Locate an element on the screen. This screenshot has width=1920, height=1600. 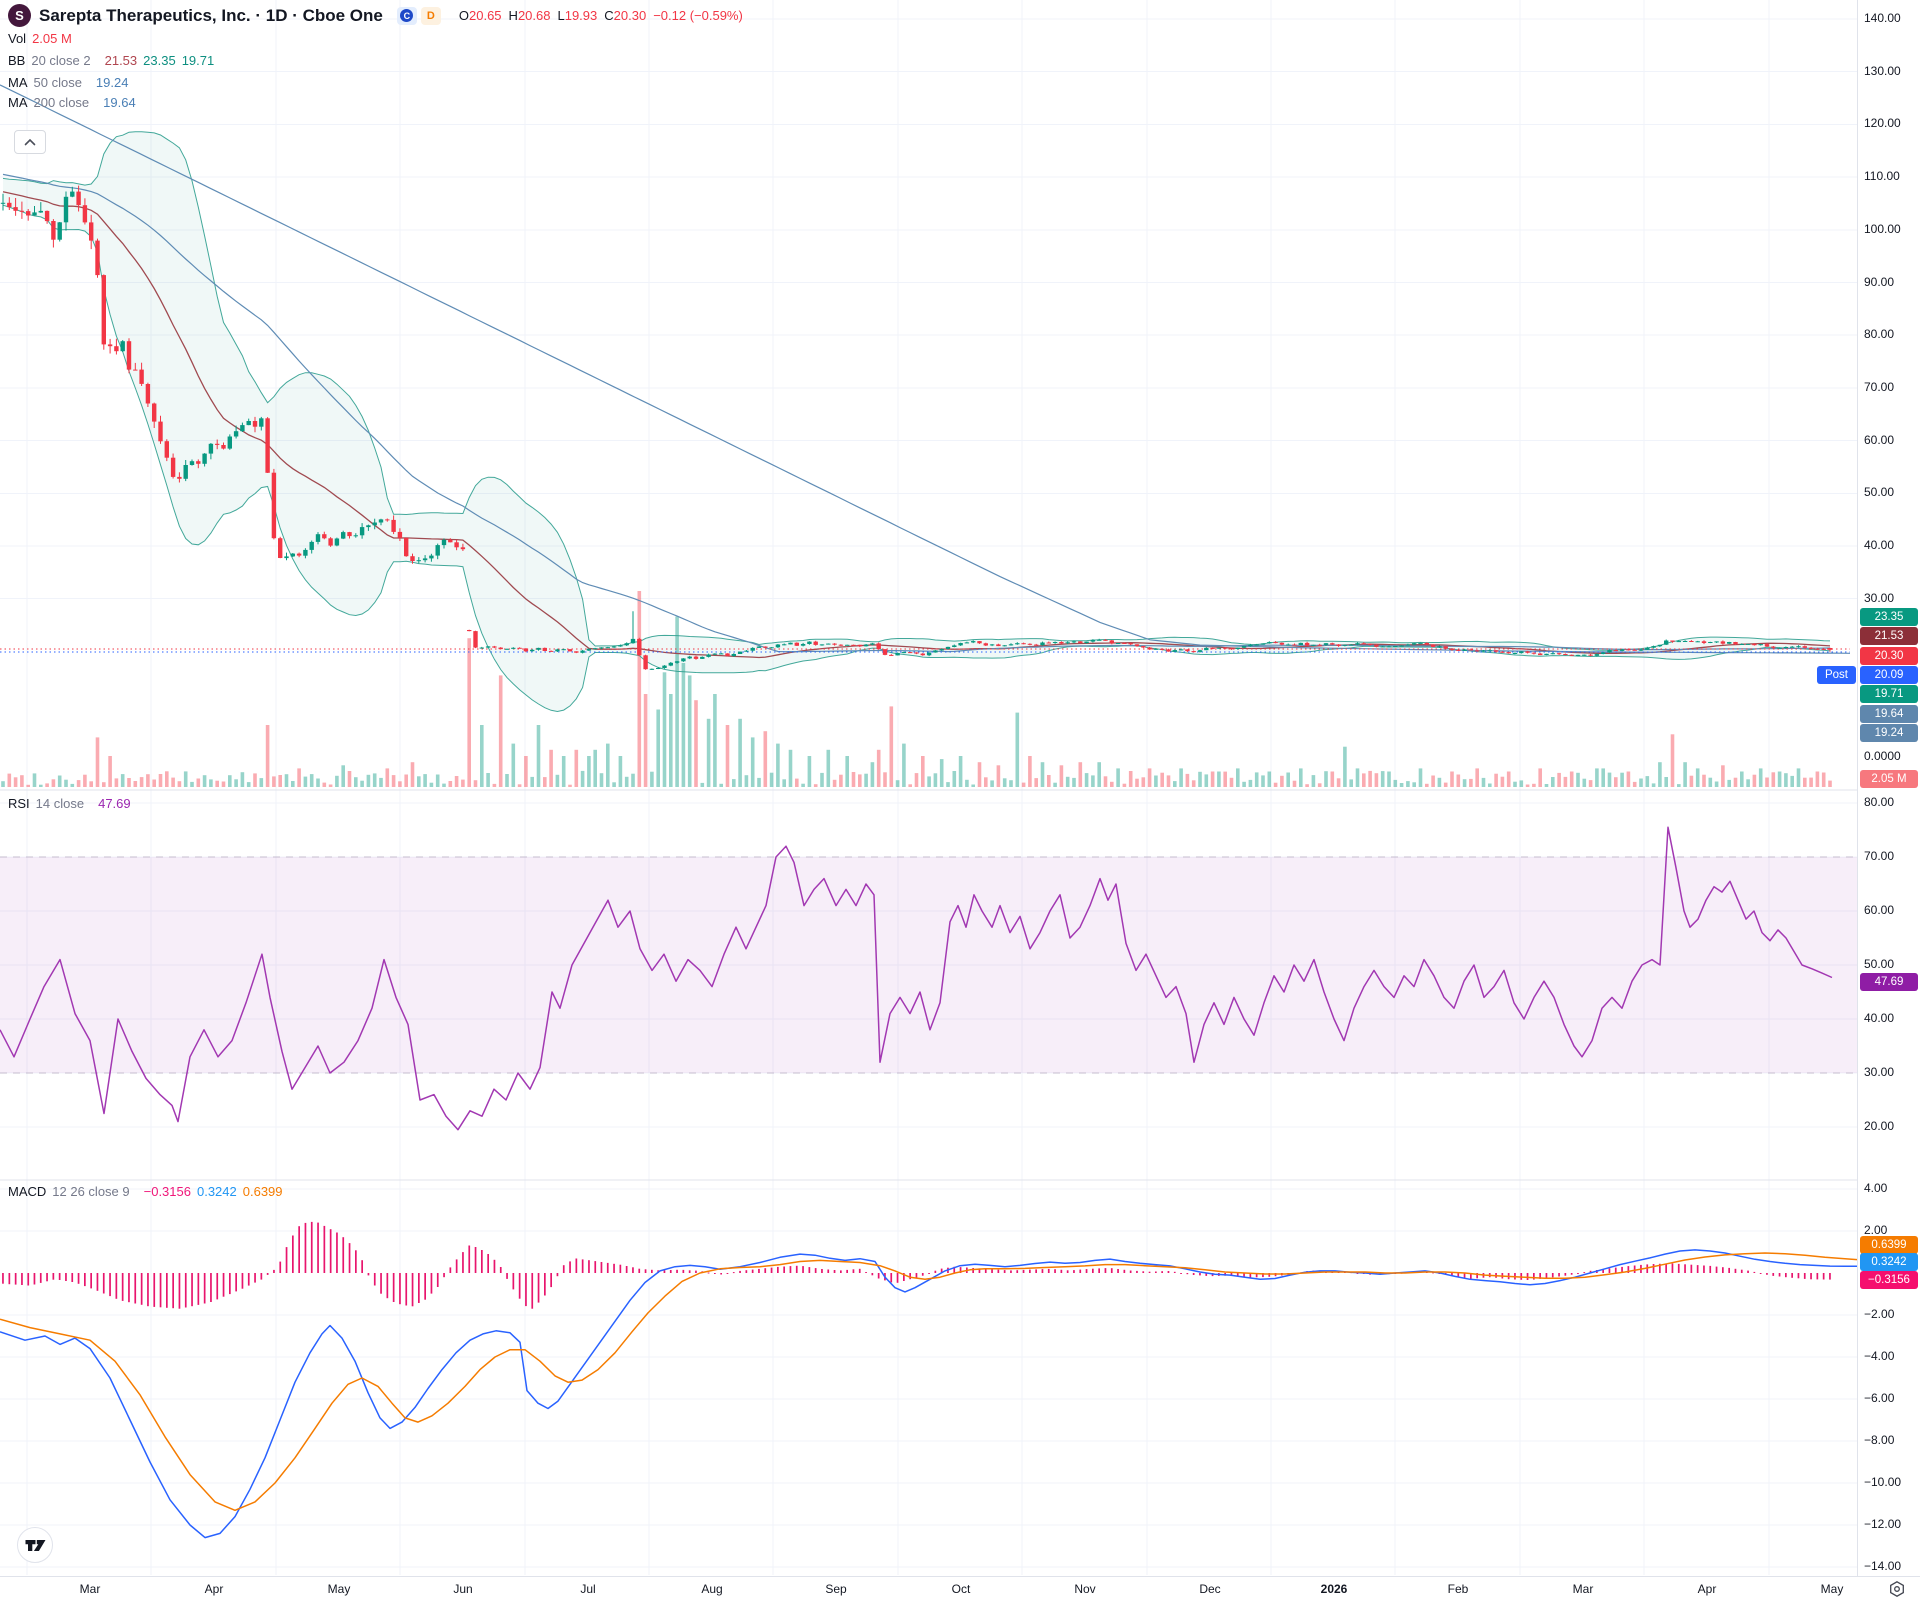
post-market-label: Post is located at coordinates (1836, 674).